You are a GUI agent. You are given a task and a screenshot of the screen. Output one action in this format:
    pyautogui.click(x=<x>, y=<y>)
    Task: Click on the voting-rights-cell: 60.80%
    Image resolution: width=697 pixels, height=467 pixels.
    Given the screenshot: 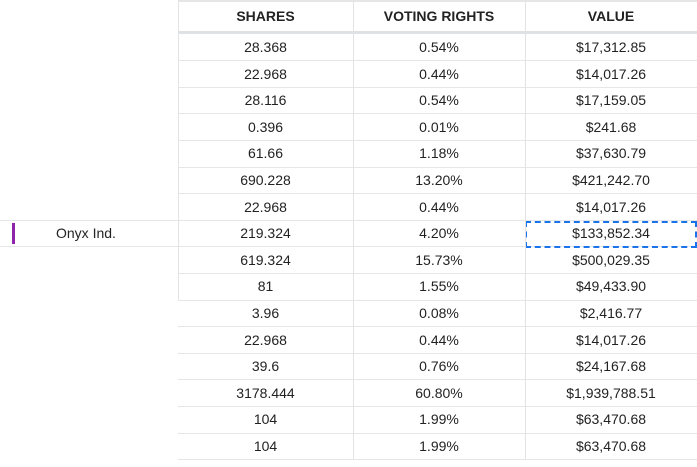 What is the action you would take?
    pyautogui.click(x=439, y=392)
    